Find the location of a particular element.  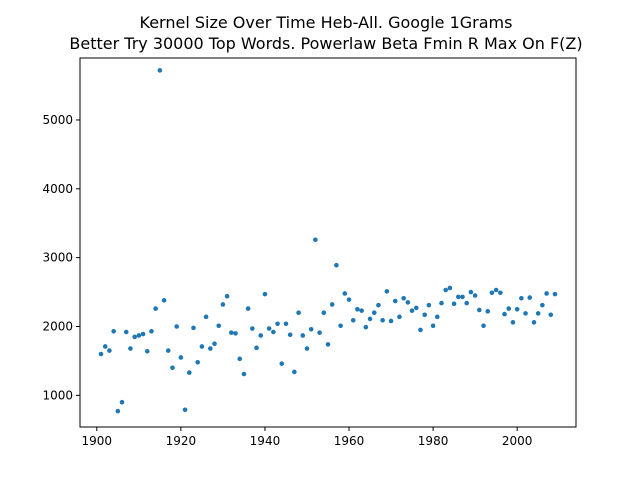

x-tick-label: 1980 is located at coordinates (433, 441).